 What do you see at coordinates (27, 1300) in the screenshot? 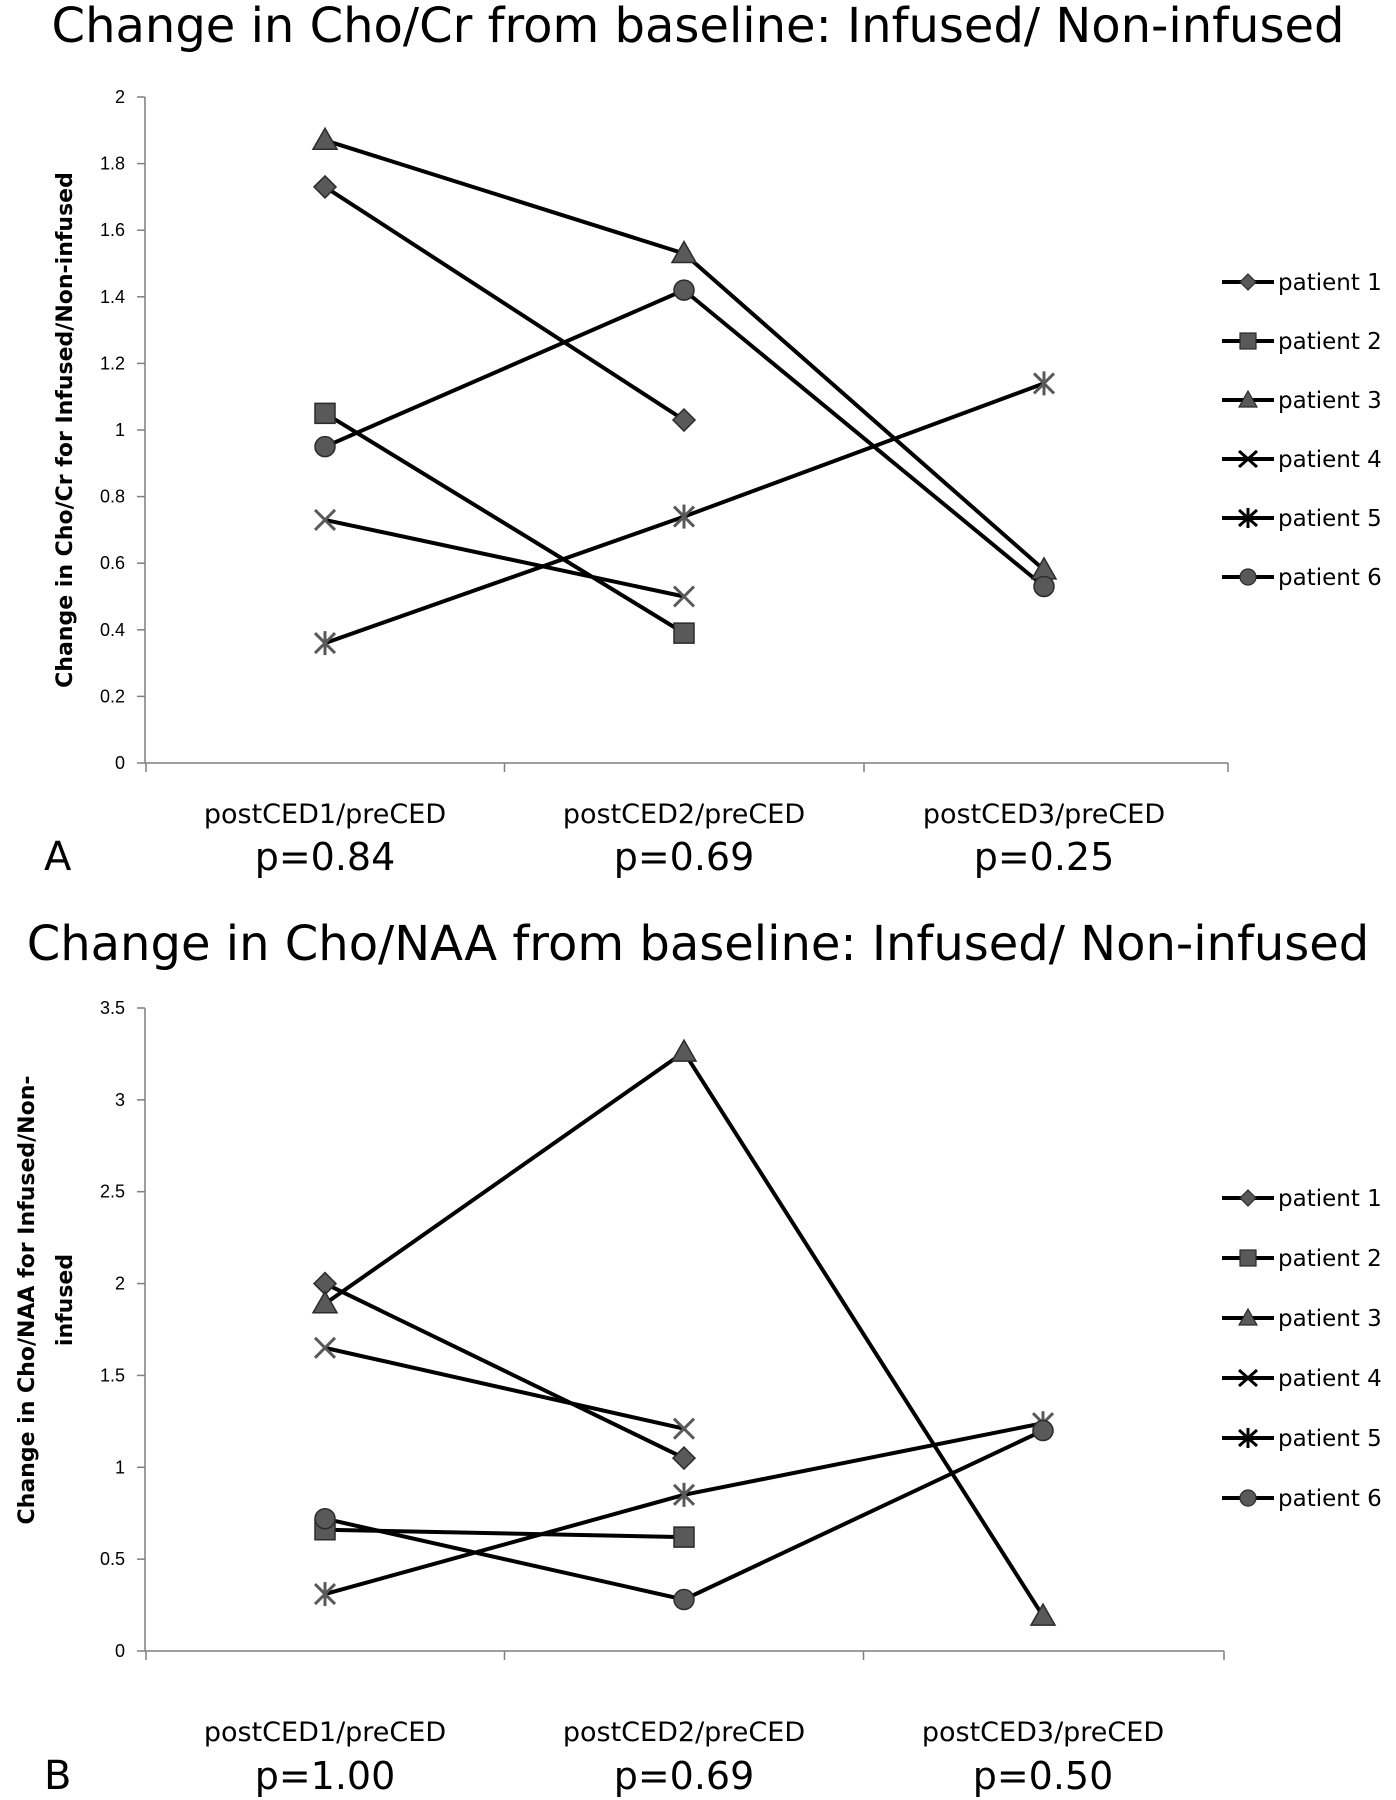
I see `y-axis-label-line1: Change in Cho/NAA for Infused/Non-` at bounding box center [27, 1300].